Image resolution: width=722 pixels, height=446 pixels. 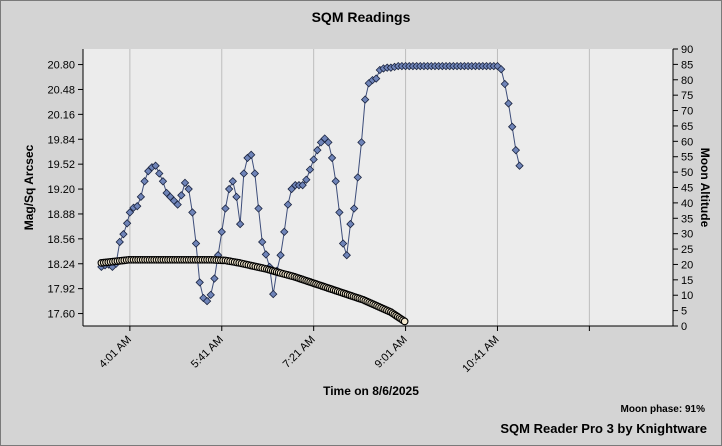 I want to click on y-tick-label: 20.48, so click(x=61, y=90).